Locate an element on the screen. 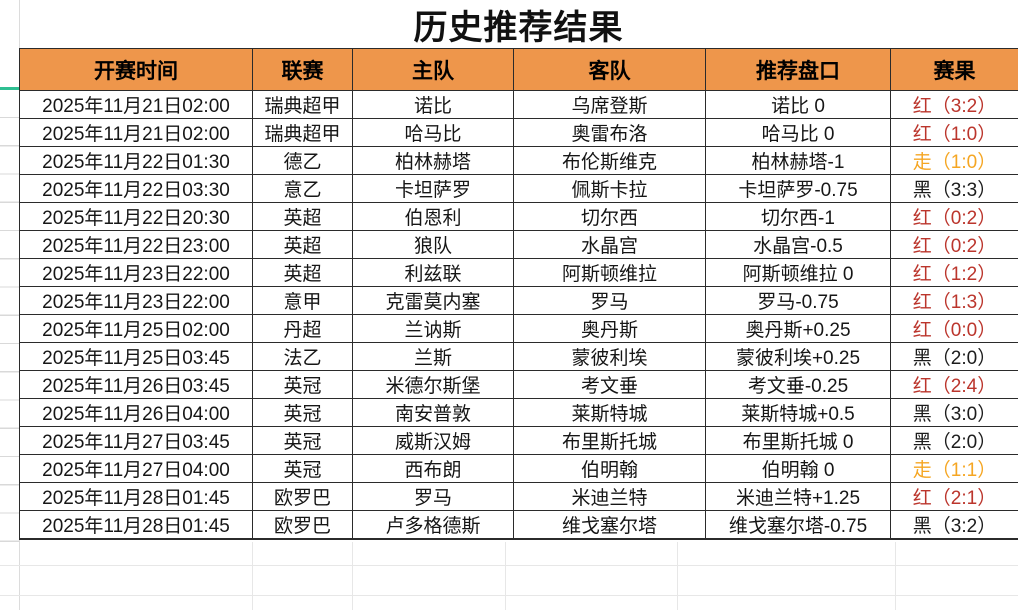 This screenshot has width=1018, height=610. cell-result: 红（0:0） is located at coordinates (954, 328).